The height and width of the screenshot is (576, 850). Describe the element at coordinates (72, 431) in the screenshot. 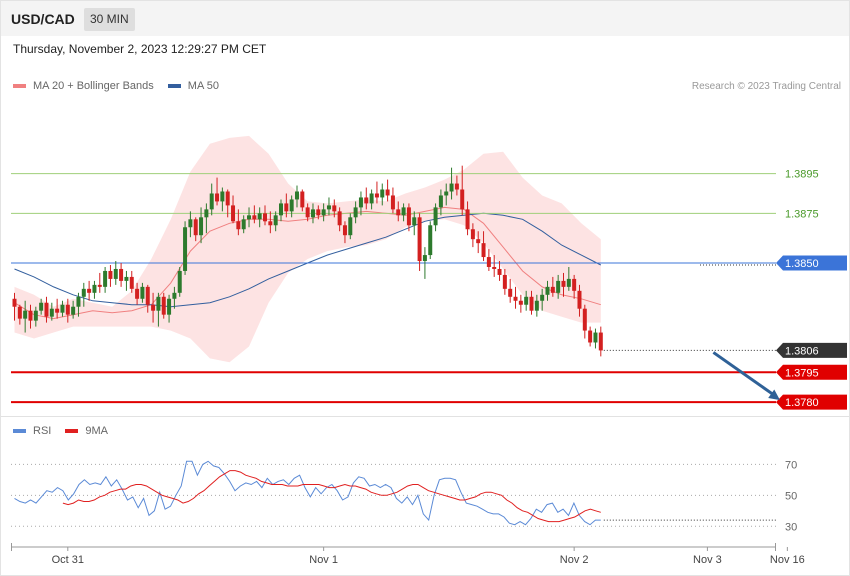

I see `rsi-ma-swatch` at that location.